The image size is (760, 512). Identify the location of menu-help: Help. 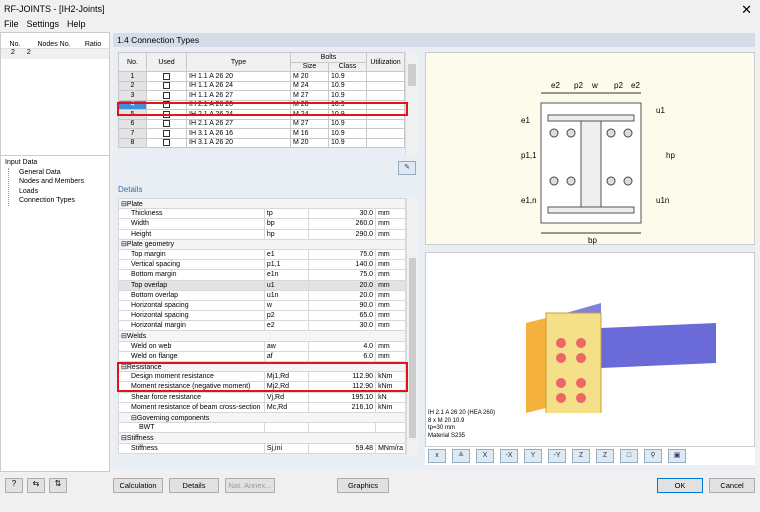
(76, 24).